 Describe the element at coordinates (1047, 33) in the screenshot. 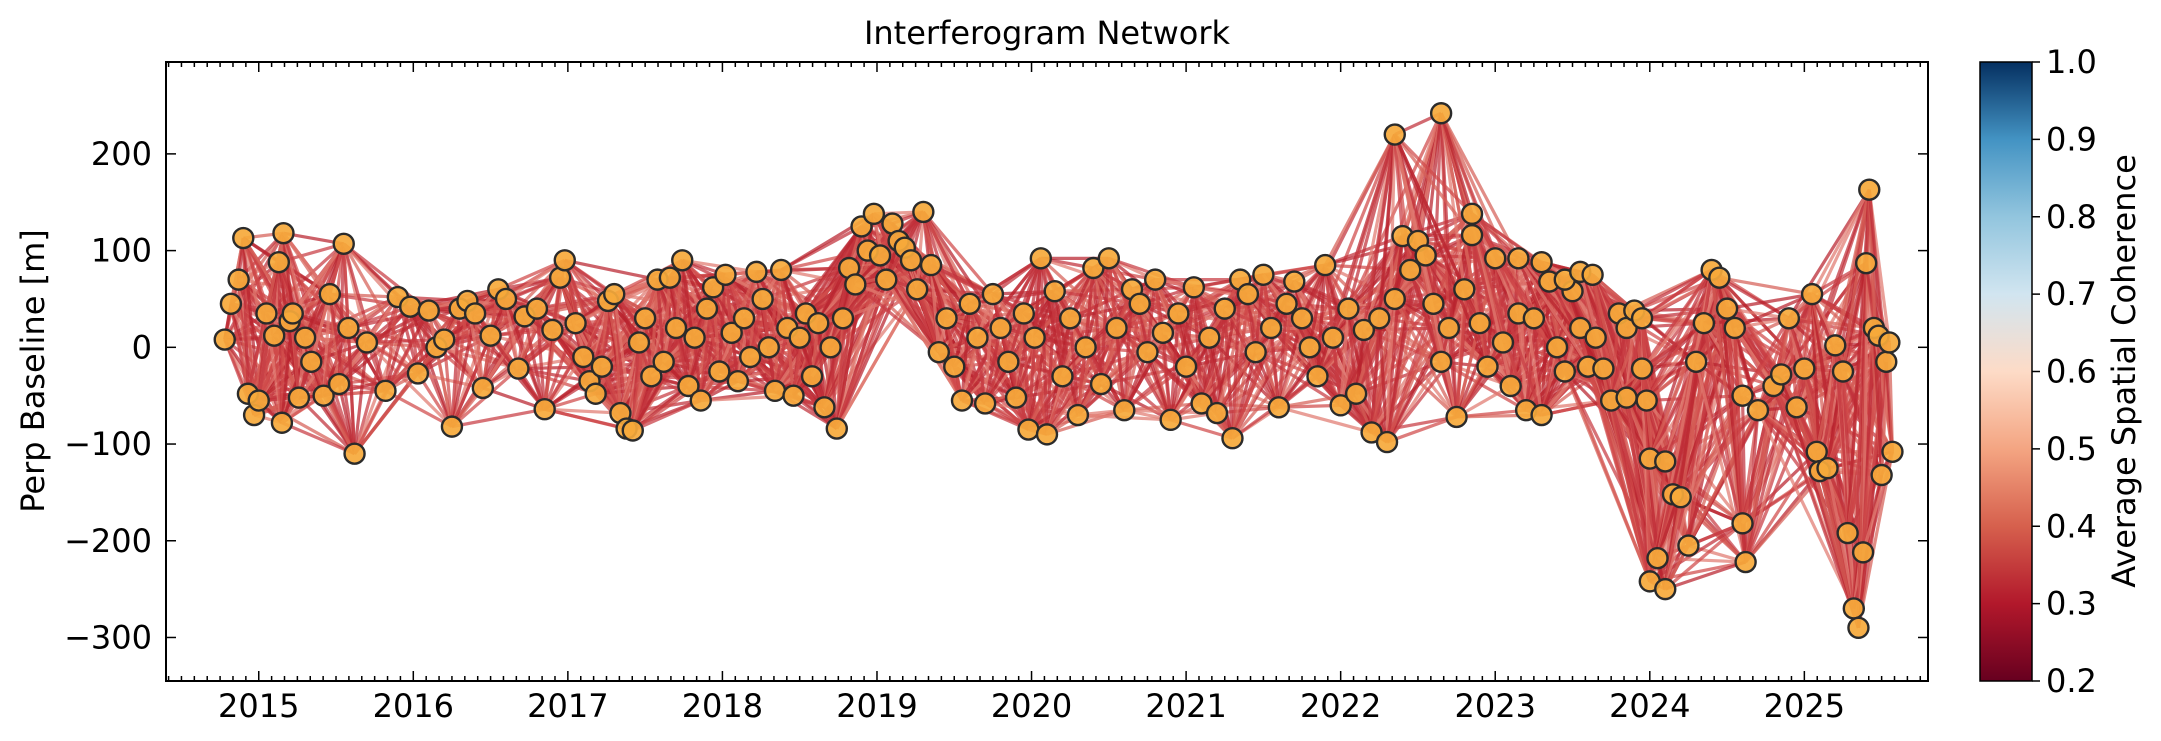

I see `chart-title: Interferogram Network` at that location.